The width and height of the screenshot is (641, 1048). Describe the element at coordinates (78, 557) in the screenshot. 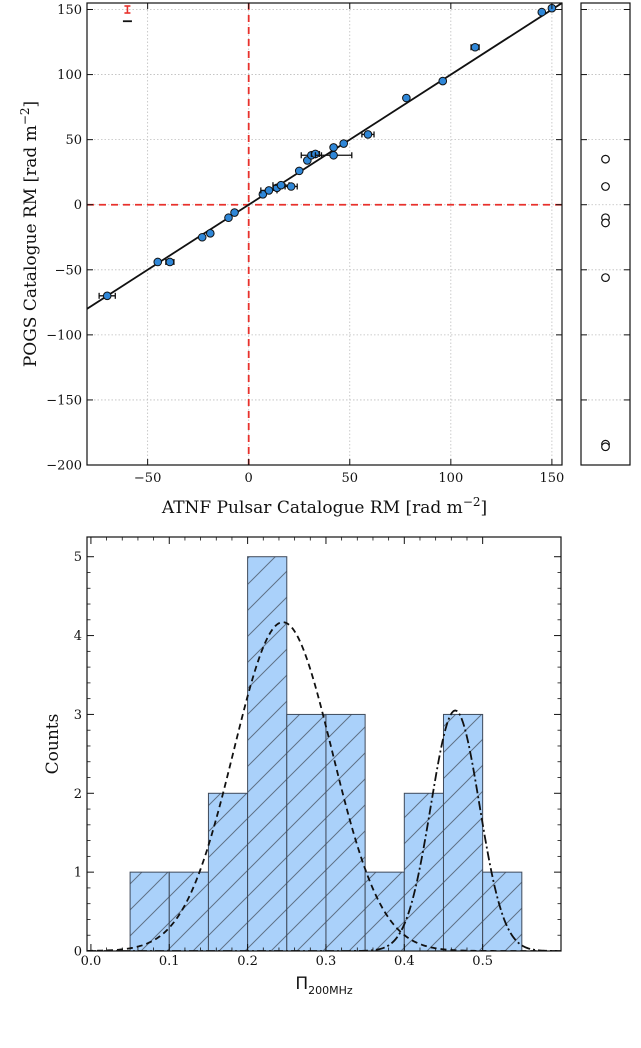

I see `y-tick-label: 5` at that location.